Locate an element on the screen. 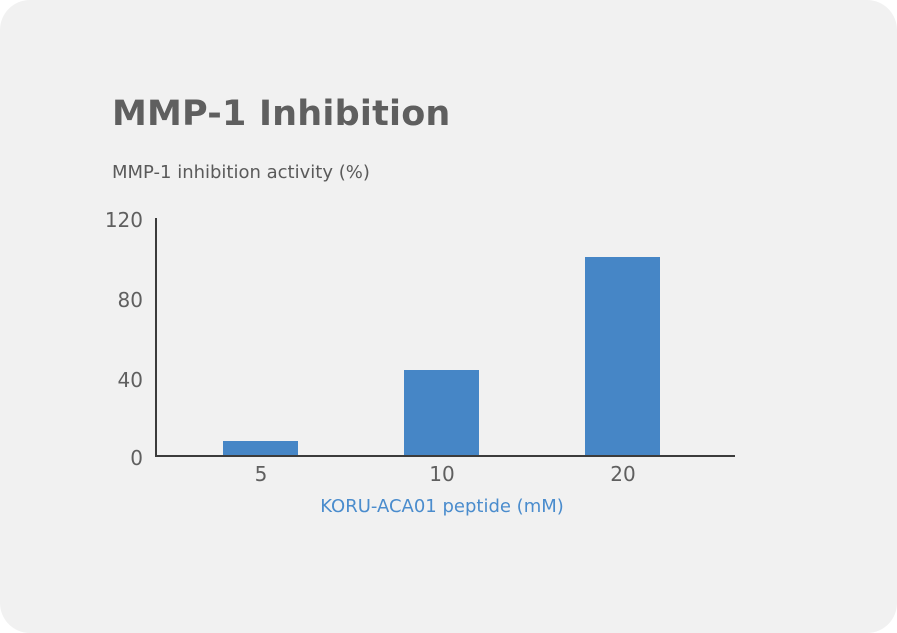 The width and height of the screenshot is (897, 633). y-axis is located at coordinates (156, 337).